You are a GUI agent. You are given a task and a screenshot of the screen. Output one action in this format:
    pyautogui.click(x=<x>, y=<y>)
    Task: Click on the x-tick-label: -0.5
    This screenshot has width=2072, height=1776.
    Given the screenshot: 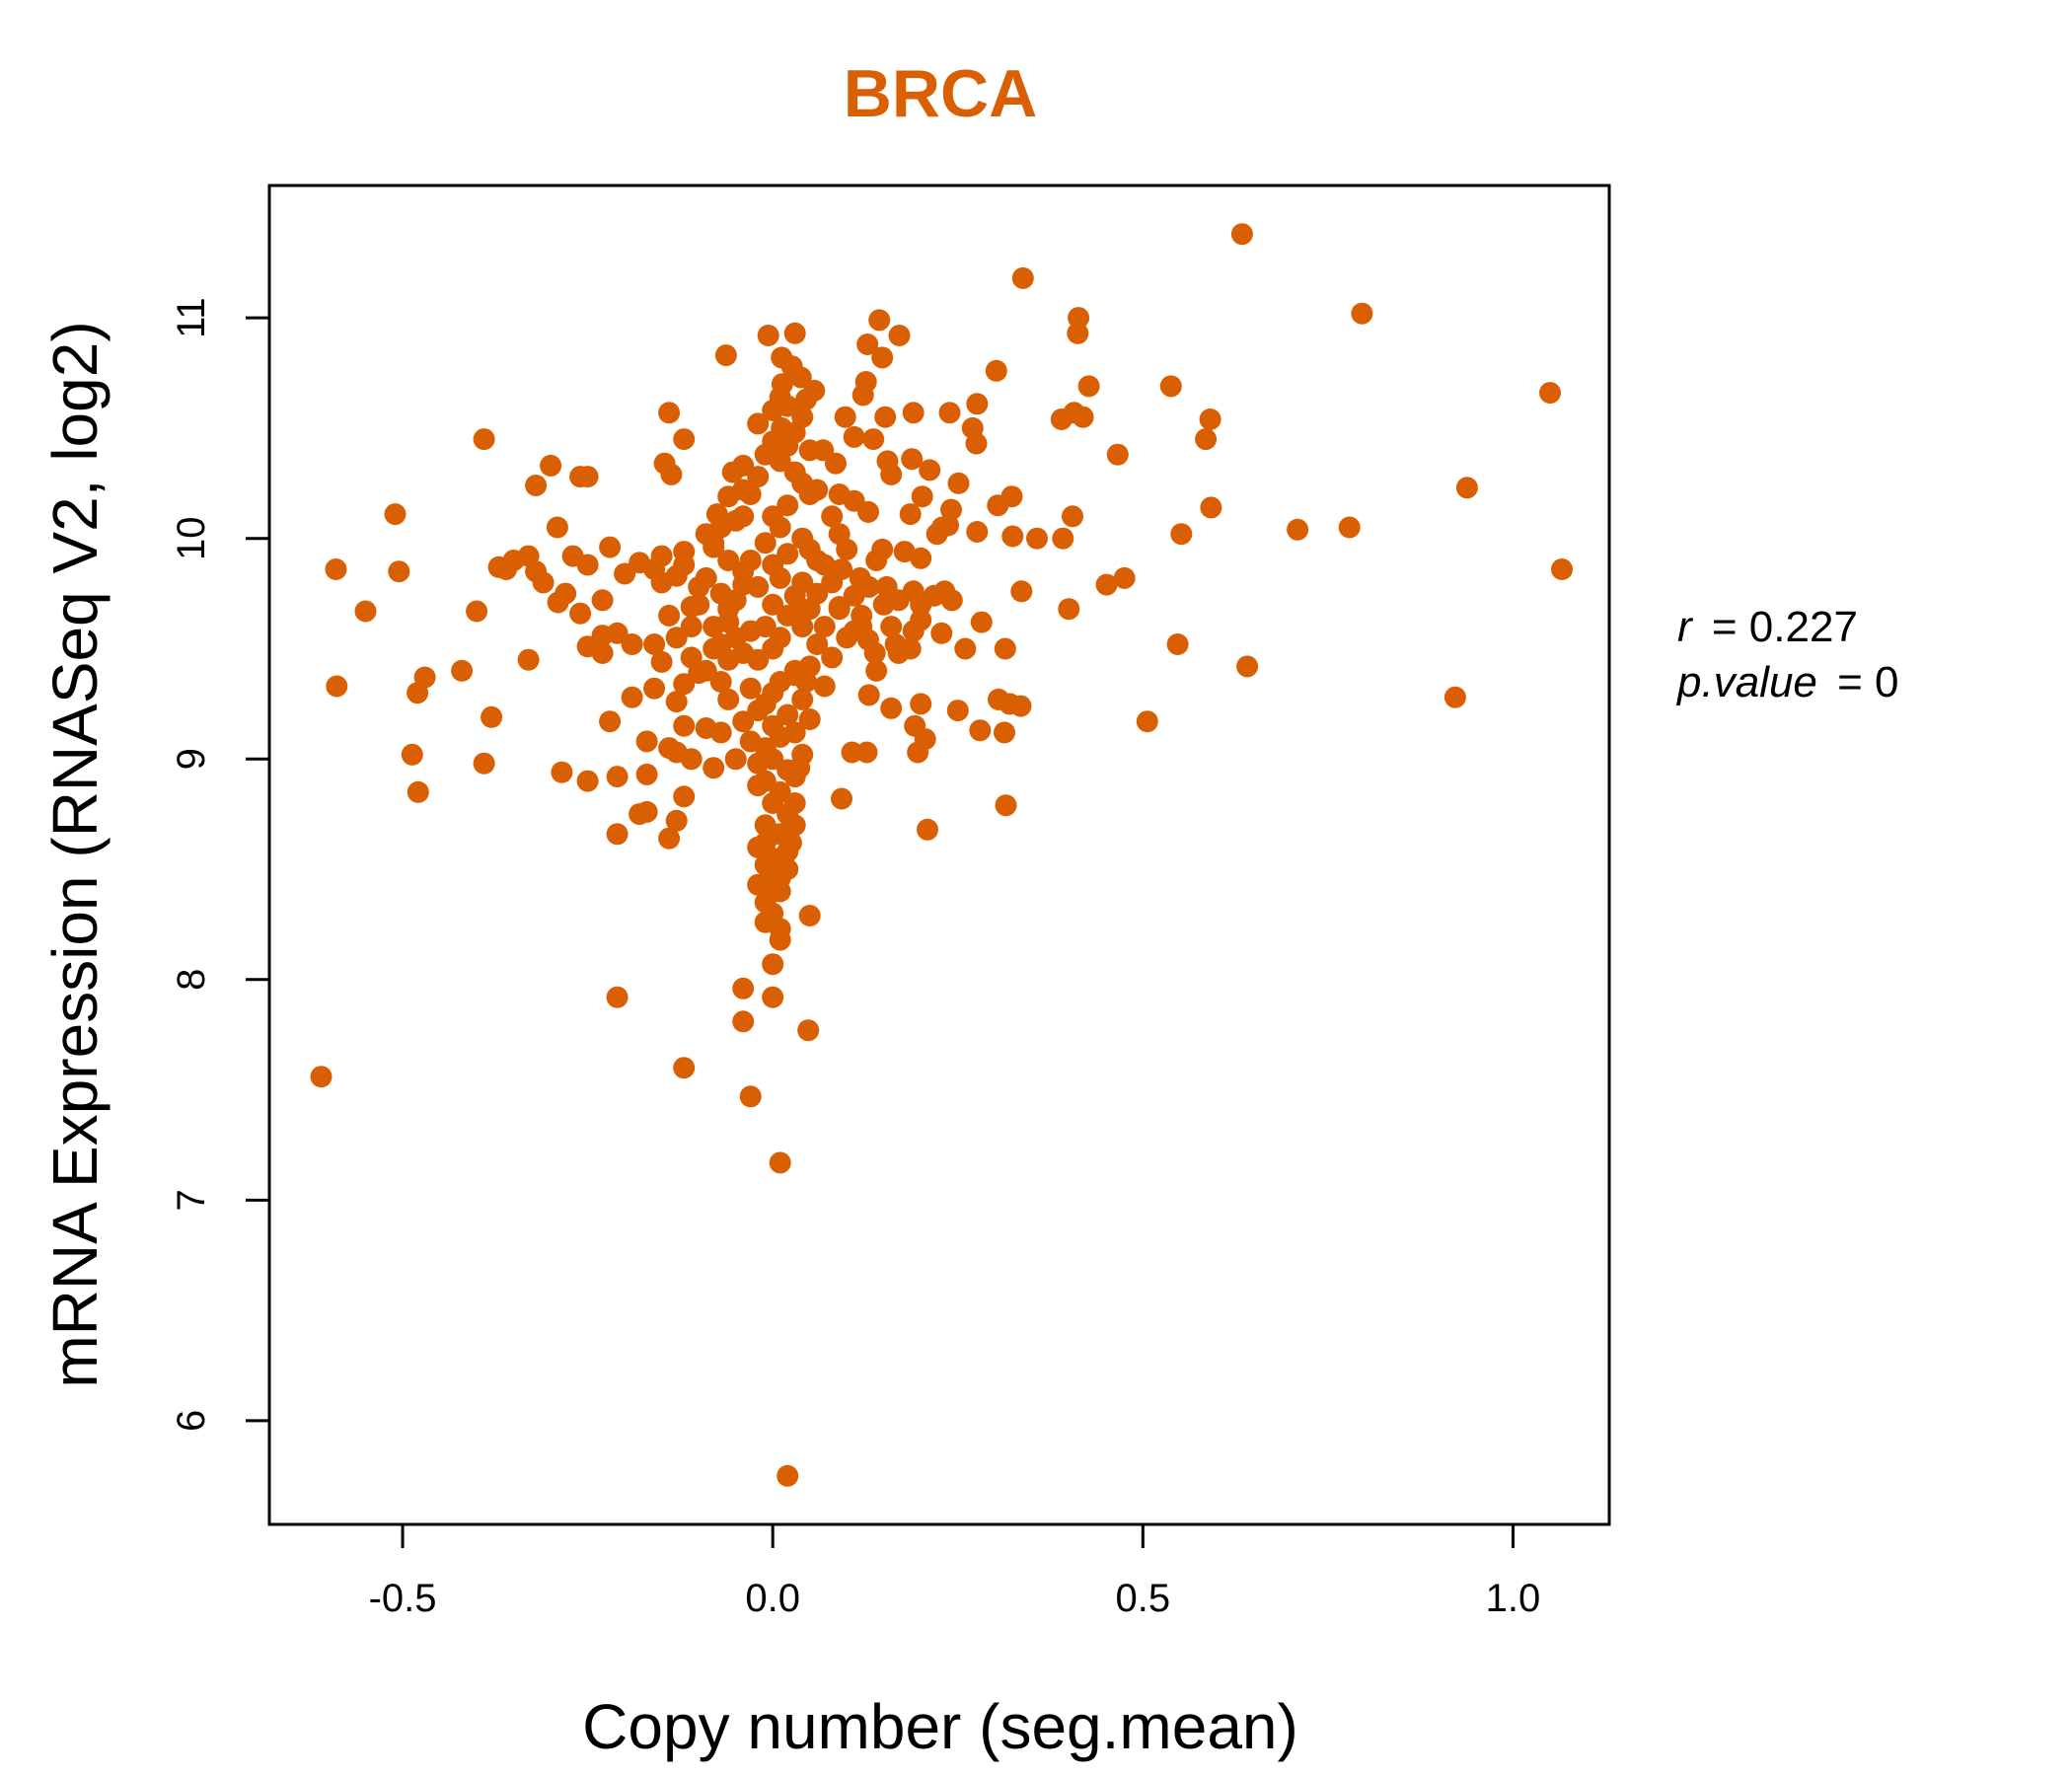 What is the action you would take?
    pyautogui.click(x=403, y=1599)
    